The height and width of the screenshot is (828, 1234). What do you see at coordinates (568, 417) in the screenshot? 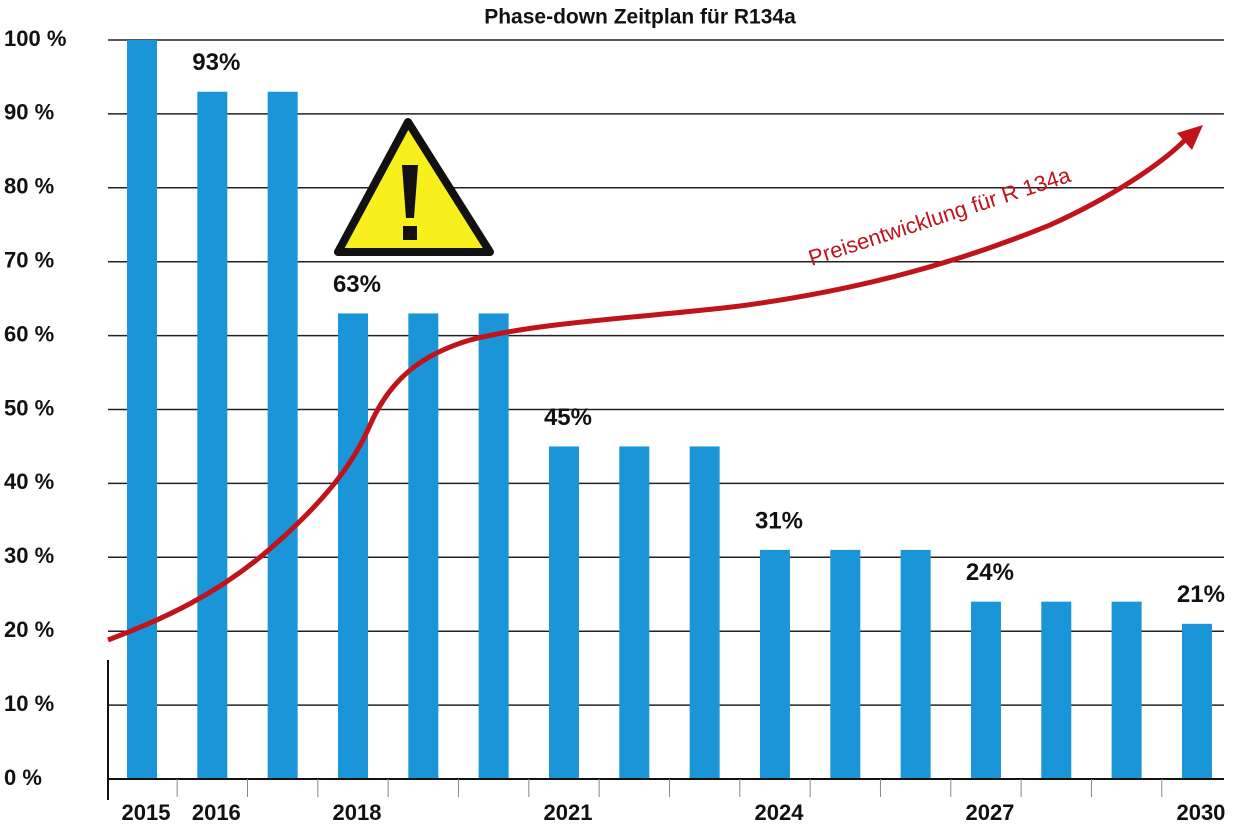
I see `value-label: 45%` at bounding box center [568, 417].